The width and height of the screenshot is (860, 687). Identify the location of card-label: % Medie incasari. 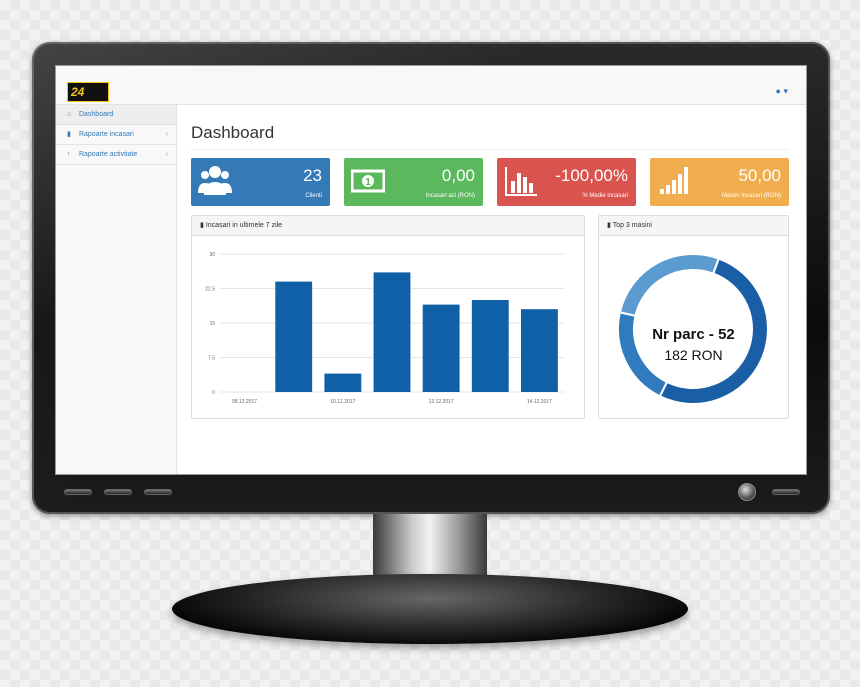
(605, 196).